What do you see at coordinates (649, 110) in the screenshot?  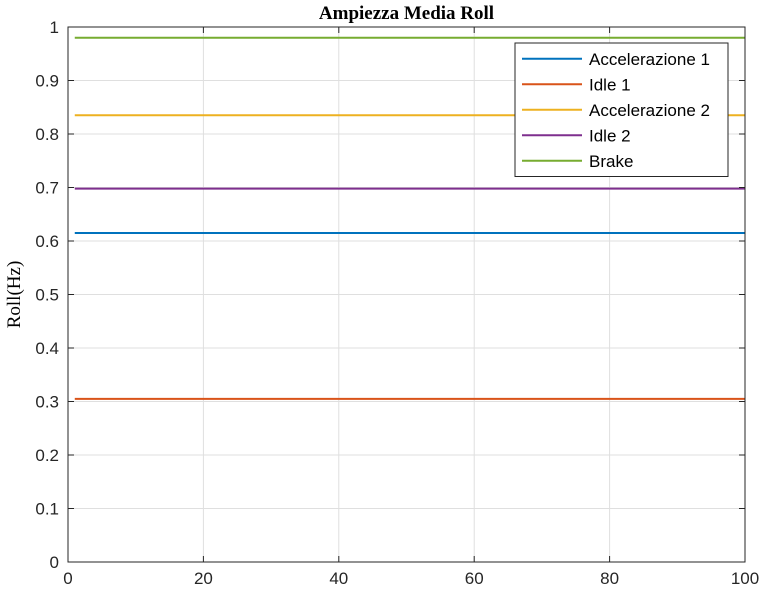 I see `legend-label: Accelerazione 2` at bounding box center [649, 110].